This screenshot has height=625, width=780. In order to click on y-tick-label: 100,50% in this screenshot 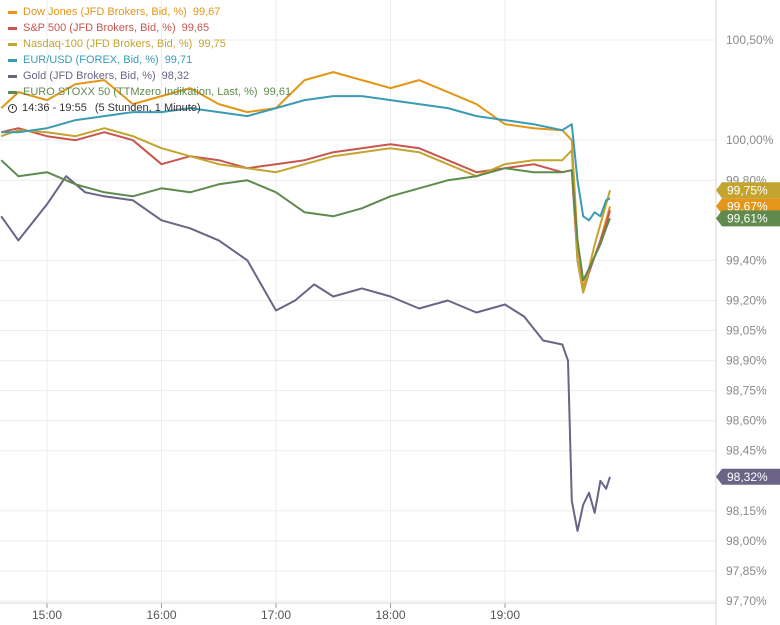, I will do `click(750, 40)`.